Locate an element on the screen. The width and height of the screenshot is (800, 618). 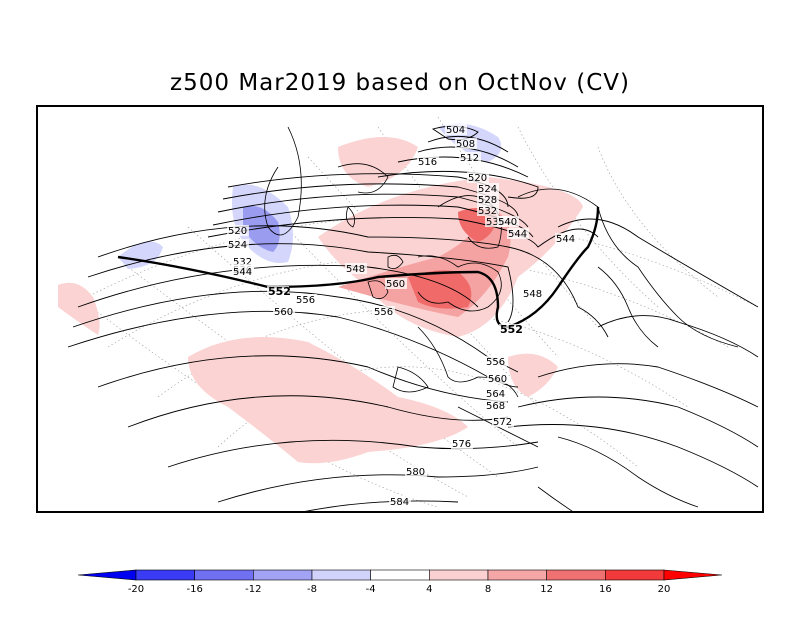
contour-label: 580 is located at coordinates (415, 472).